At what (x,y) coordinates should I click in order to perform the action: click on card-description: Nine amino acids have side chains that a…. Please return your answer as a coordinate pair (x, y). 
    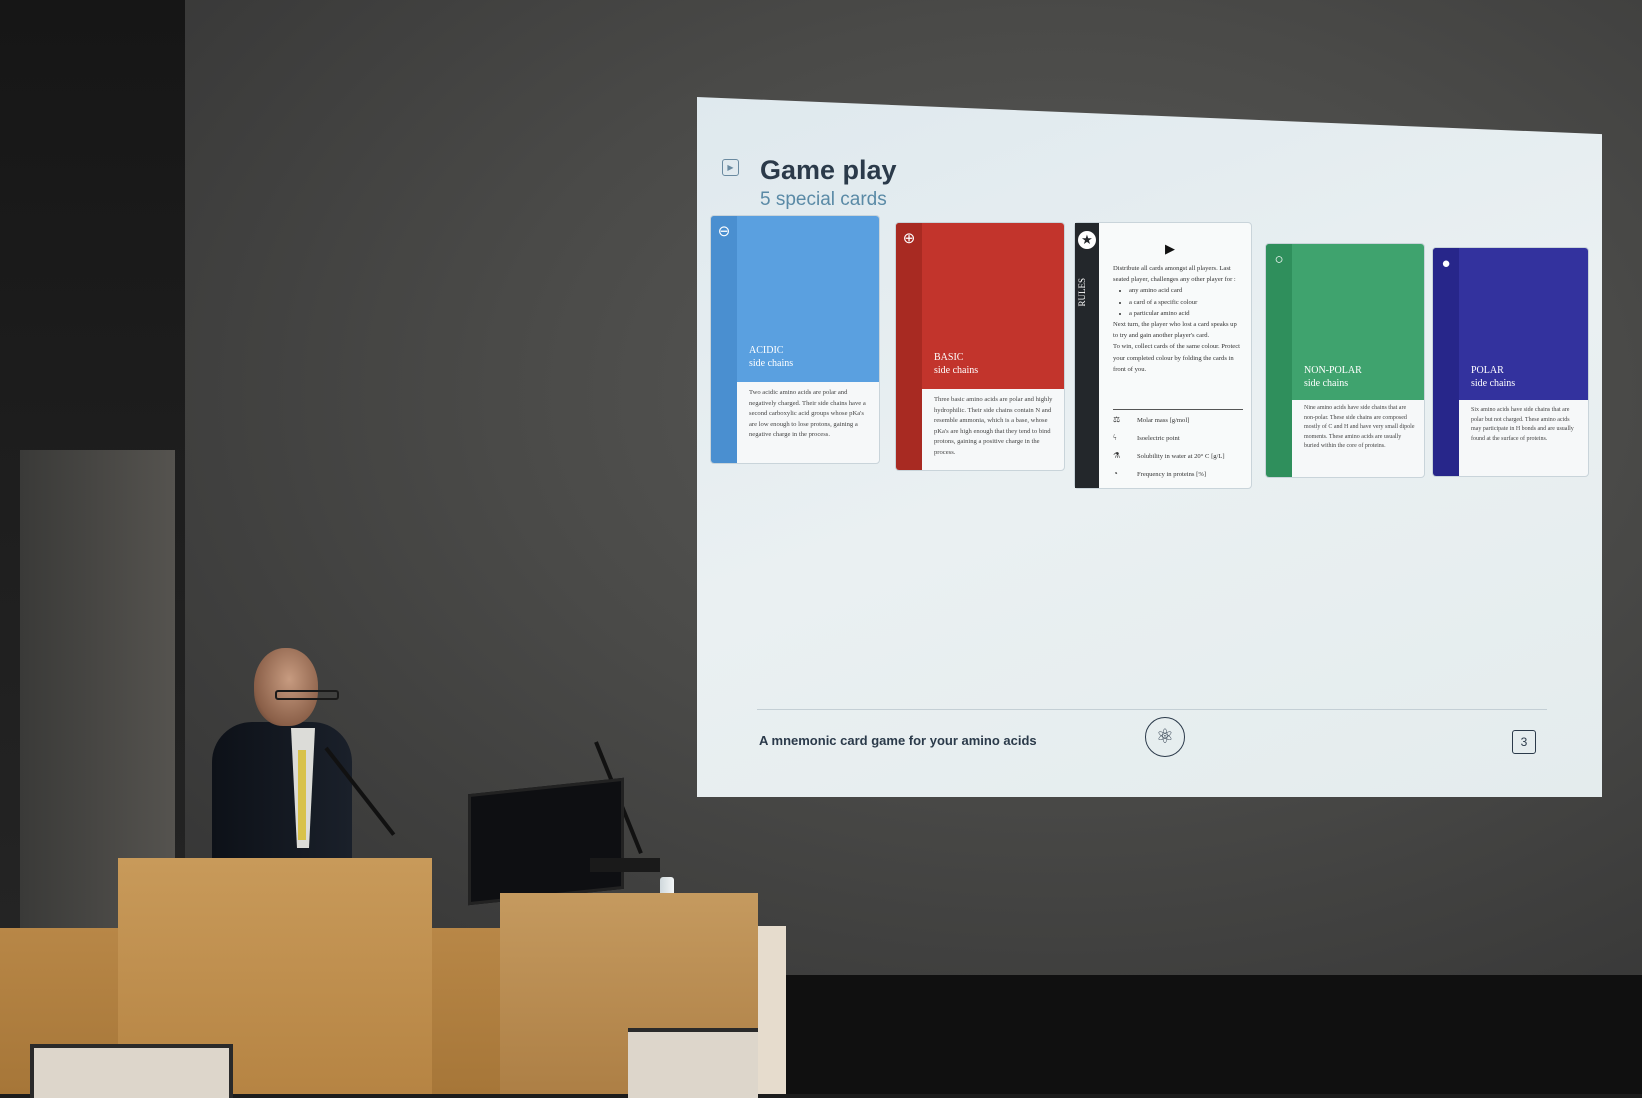
    Looking at the image, I should click on (1359, 427).